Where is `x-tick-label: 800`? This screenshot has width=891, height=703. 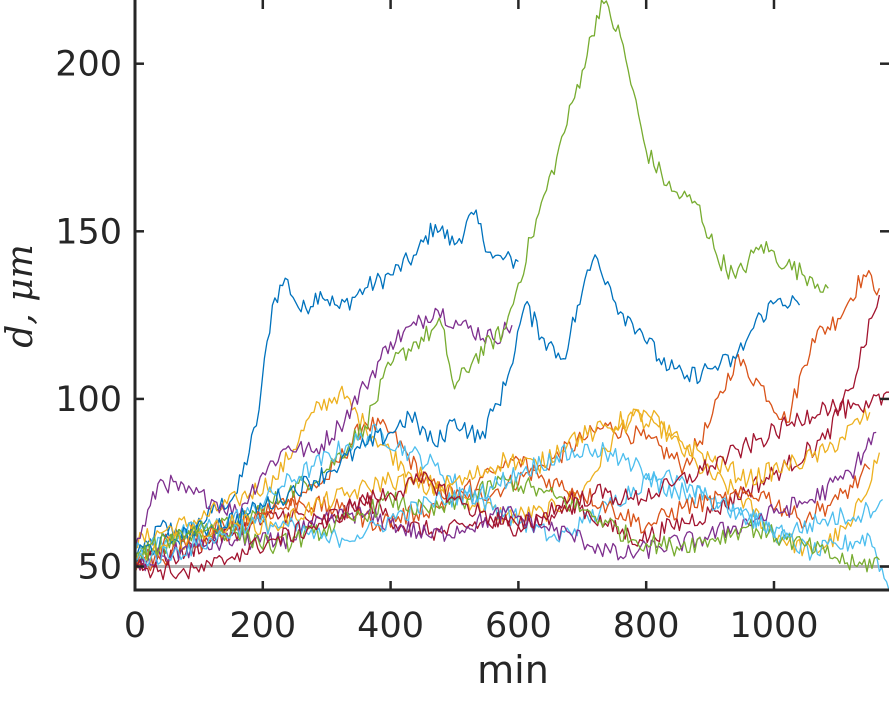 x-tick-label: 800 is located at coordinates (646, 626).